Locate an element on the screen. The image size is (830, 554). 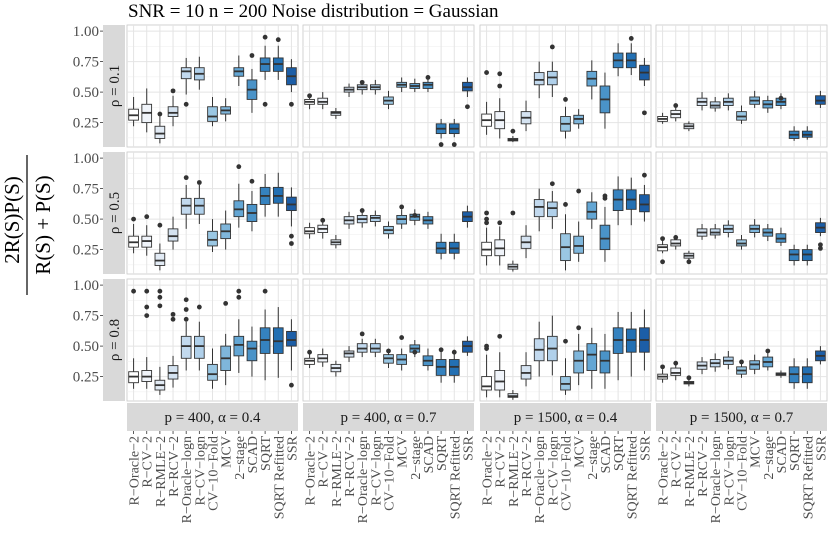
col-strip-label: p = 400, α = 0.7 is located at coordinates (388, 418).